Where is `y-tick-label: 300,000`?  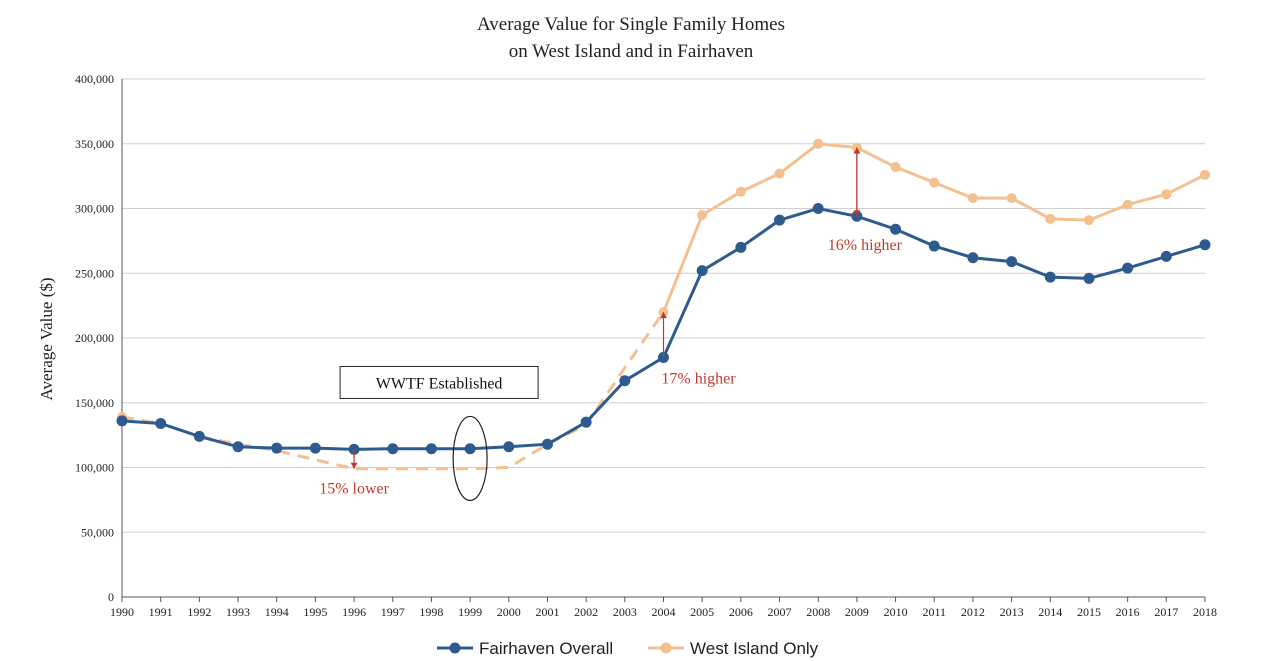 y-tick-label: 300,000 is located at coordinates (94, 209).